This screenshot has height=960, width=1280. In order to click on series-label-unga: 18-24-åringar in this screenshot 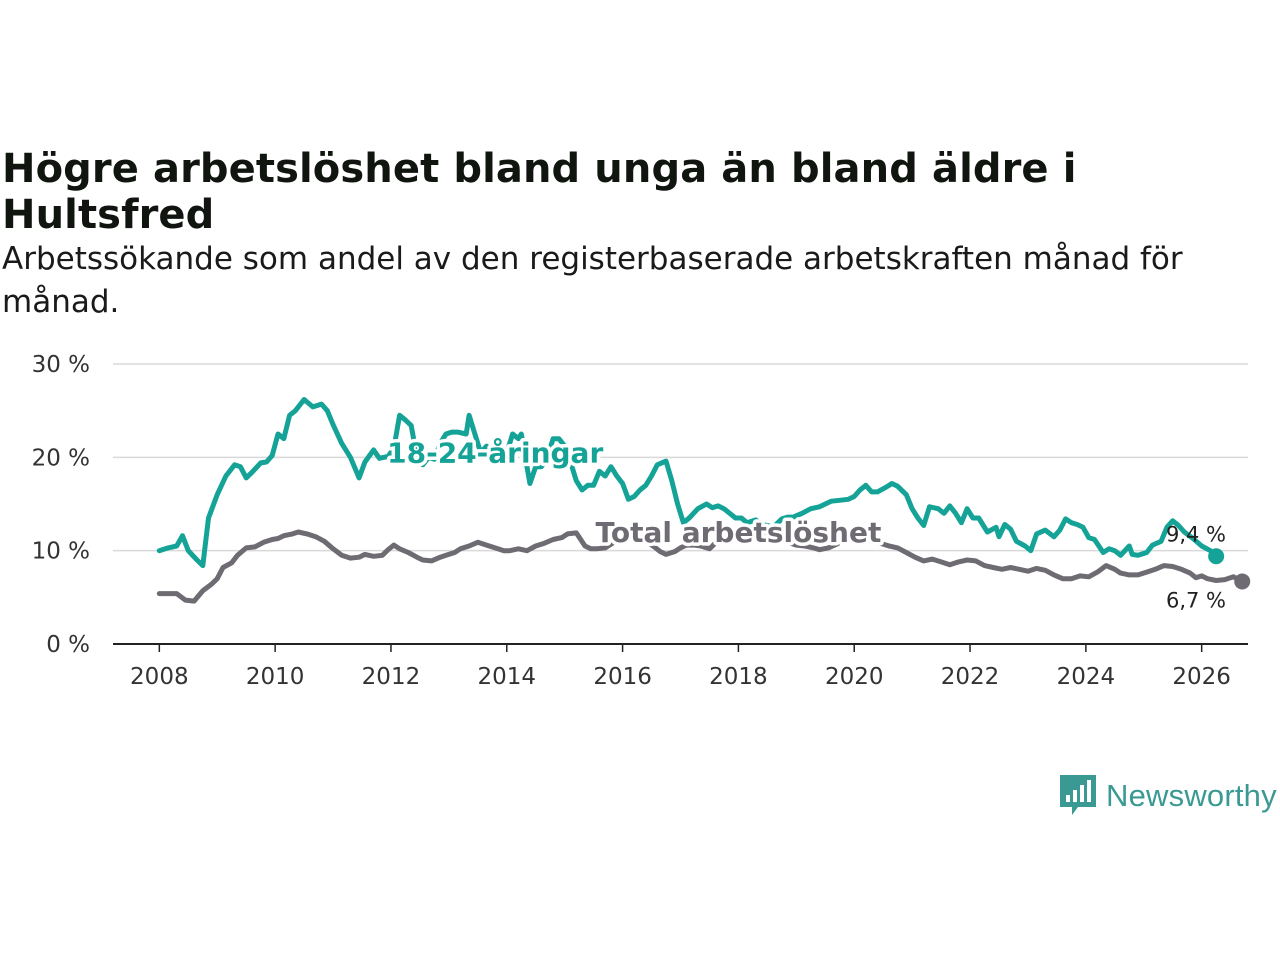, I will do `click(495, 453)`.